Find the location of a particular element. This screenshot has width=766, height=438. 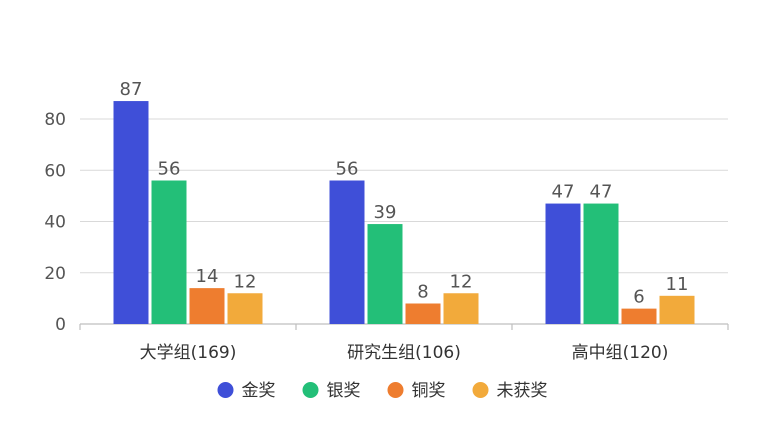

y-tick-label: 0 is located at coordinates (60, 325).